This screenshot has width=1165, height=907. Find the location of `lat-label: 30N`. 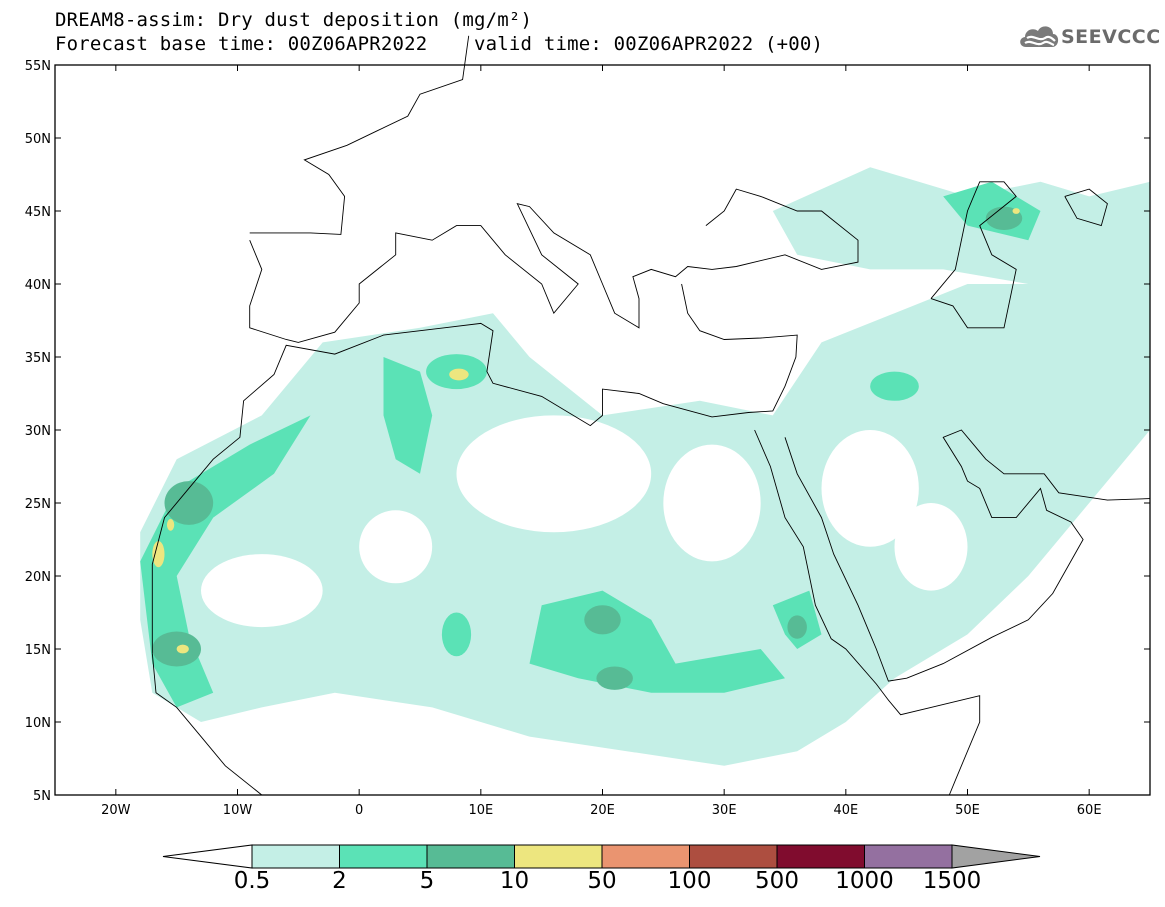

lat-label: 30N is located at coordinates (38, 431).